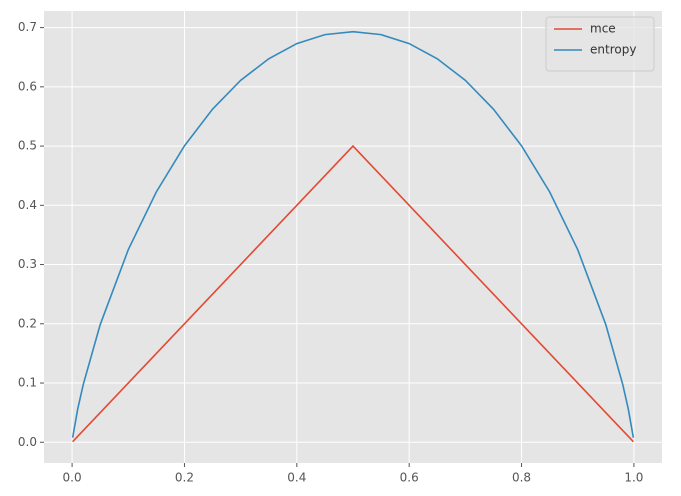 The width and height of the screenshot is (681, 496). I want to click on y-tick-label: 0.2, so click(27, 323).